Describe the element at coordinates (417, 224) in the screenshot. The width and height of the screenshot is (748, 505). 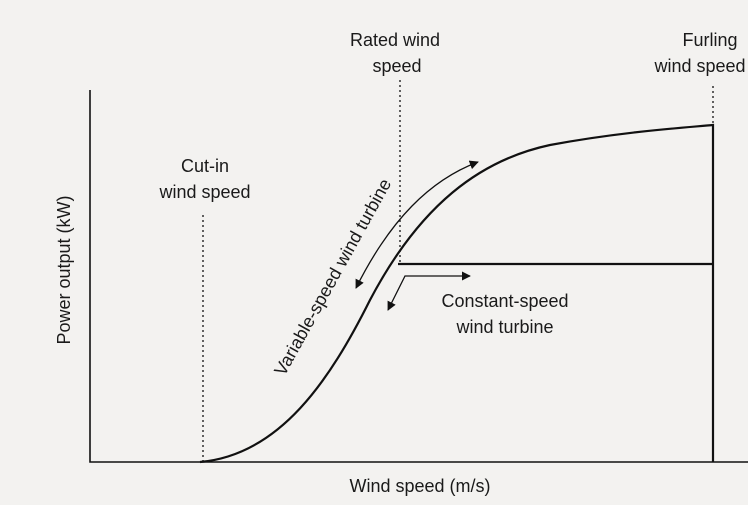
I see `variable-arrow` at that location.